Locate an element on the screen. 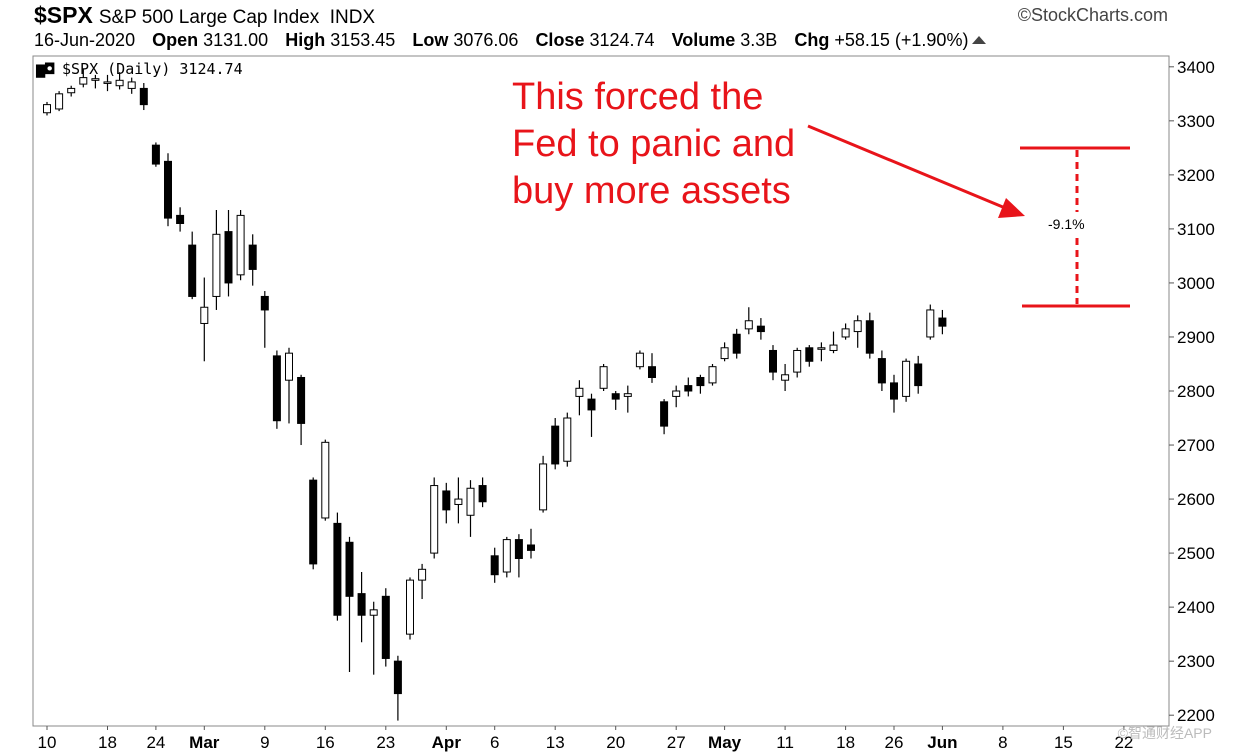  annotation-graphics is located at coordinates (968, 216).